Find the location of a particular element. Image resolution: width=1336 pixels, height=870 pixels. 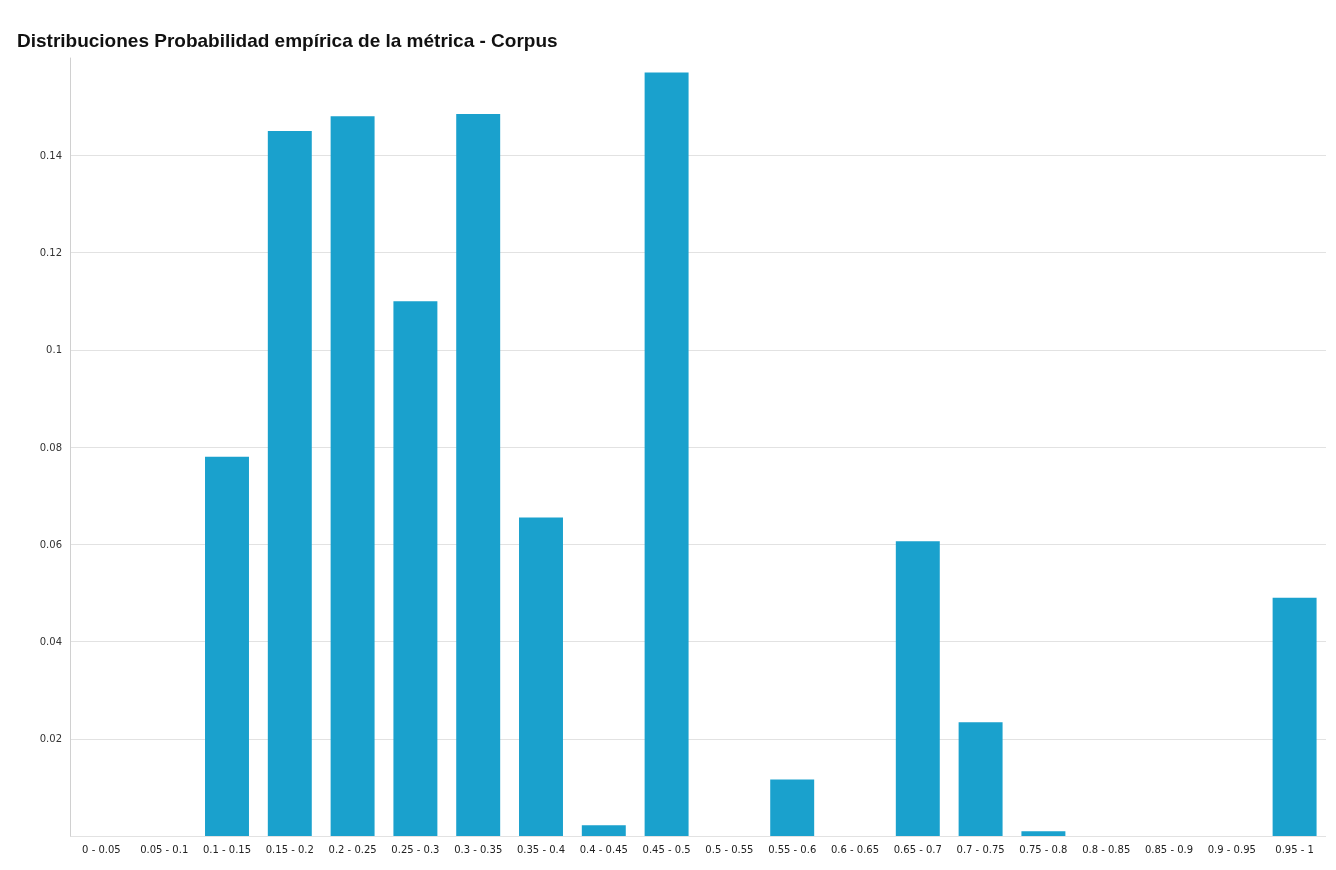

y-tick-label: 0.04 is located at coordinates (50, 641).